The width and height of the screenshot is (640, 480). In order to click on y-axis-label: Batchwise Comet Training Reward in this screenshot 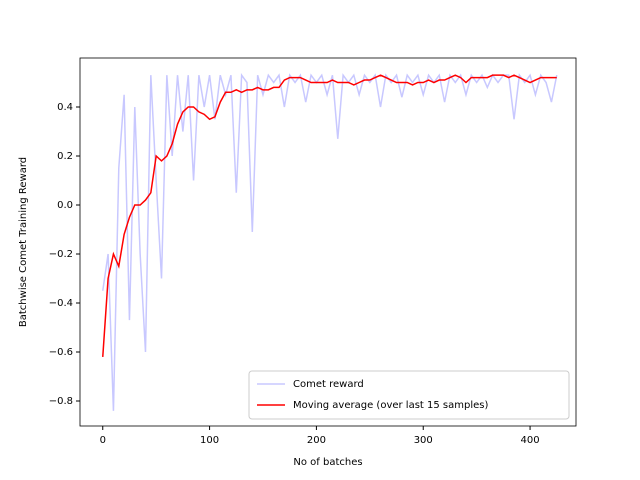, I will do `click(23, 242)`.